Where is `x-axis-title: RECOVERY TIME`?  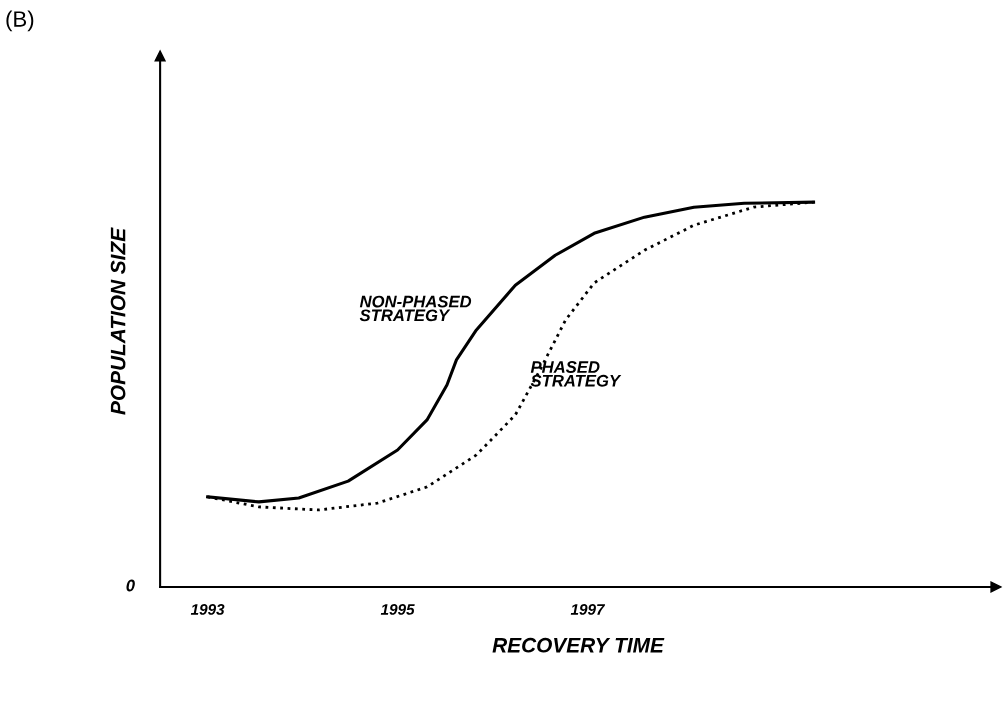
x-axis-title: RECOVERY TIME is located at coordinates (578, 645).